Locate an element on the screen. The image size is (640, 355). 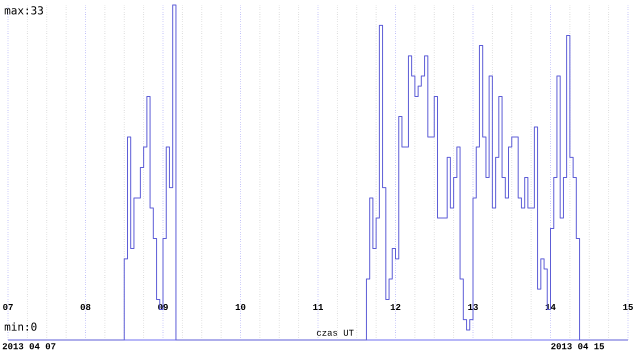
text: 2013 04 07 is located at coordinates (29, 346).